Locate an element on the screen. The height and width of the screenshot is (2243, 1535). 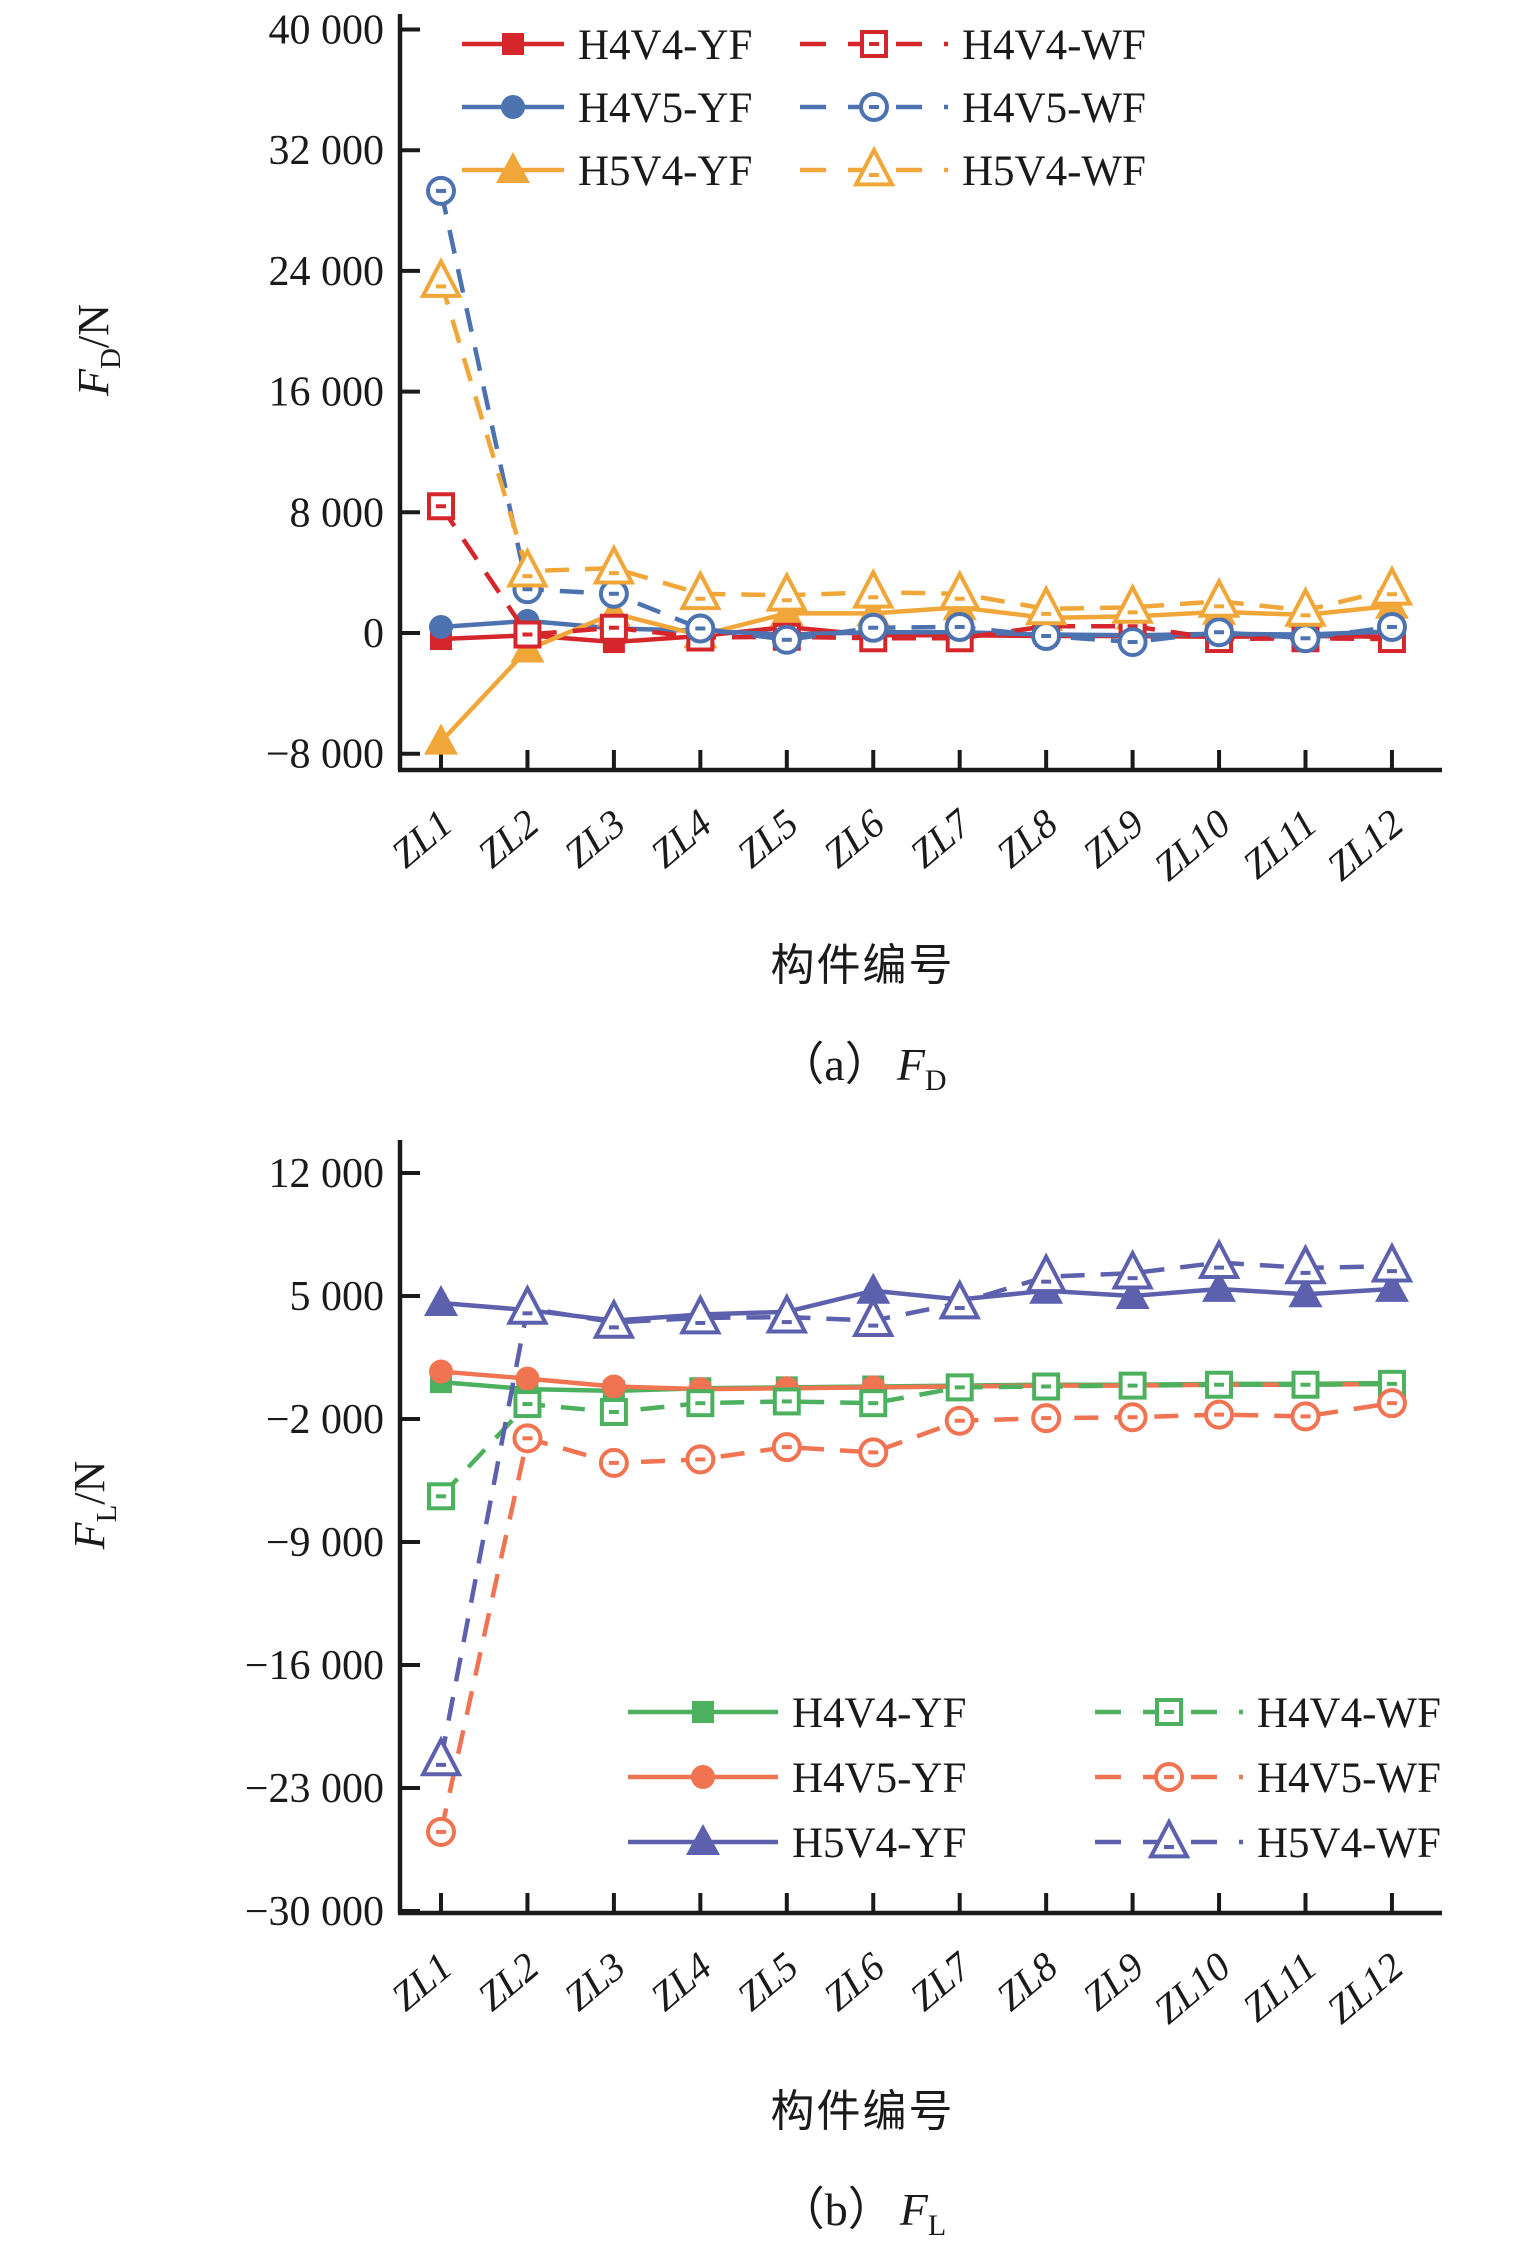
y-tick-label: 32 000 is located at coordinates (327, 151).